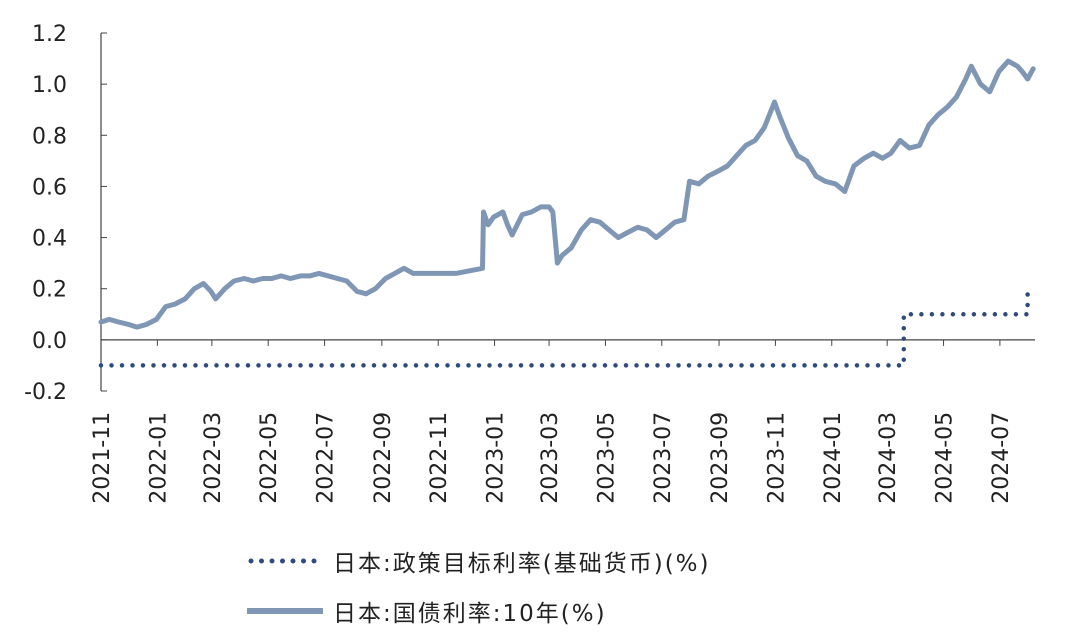 Image resolution: width=1080 pixels, height=643 pixels. Describe the element at coordinates (285, 561) in the screenshot. I see `legend-swatch-dotted` at that location.